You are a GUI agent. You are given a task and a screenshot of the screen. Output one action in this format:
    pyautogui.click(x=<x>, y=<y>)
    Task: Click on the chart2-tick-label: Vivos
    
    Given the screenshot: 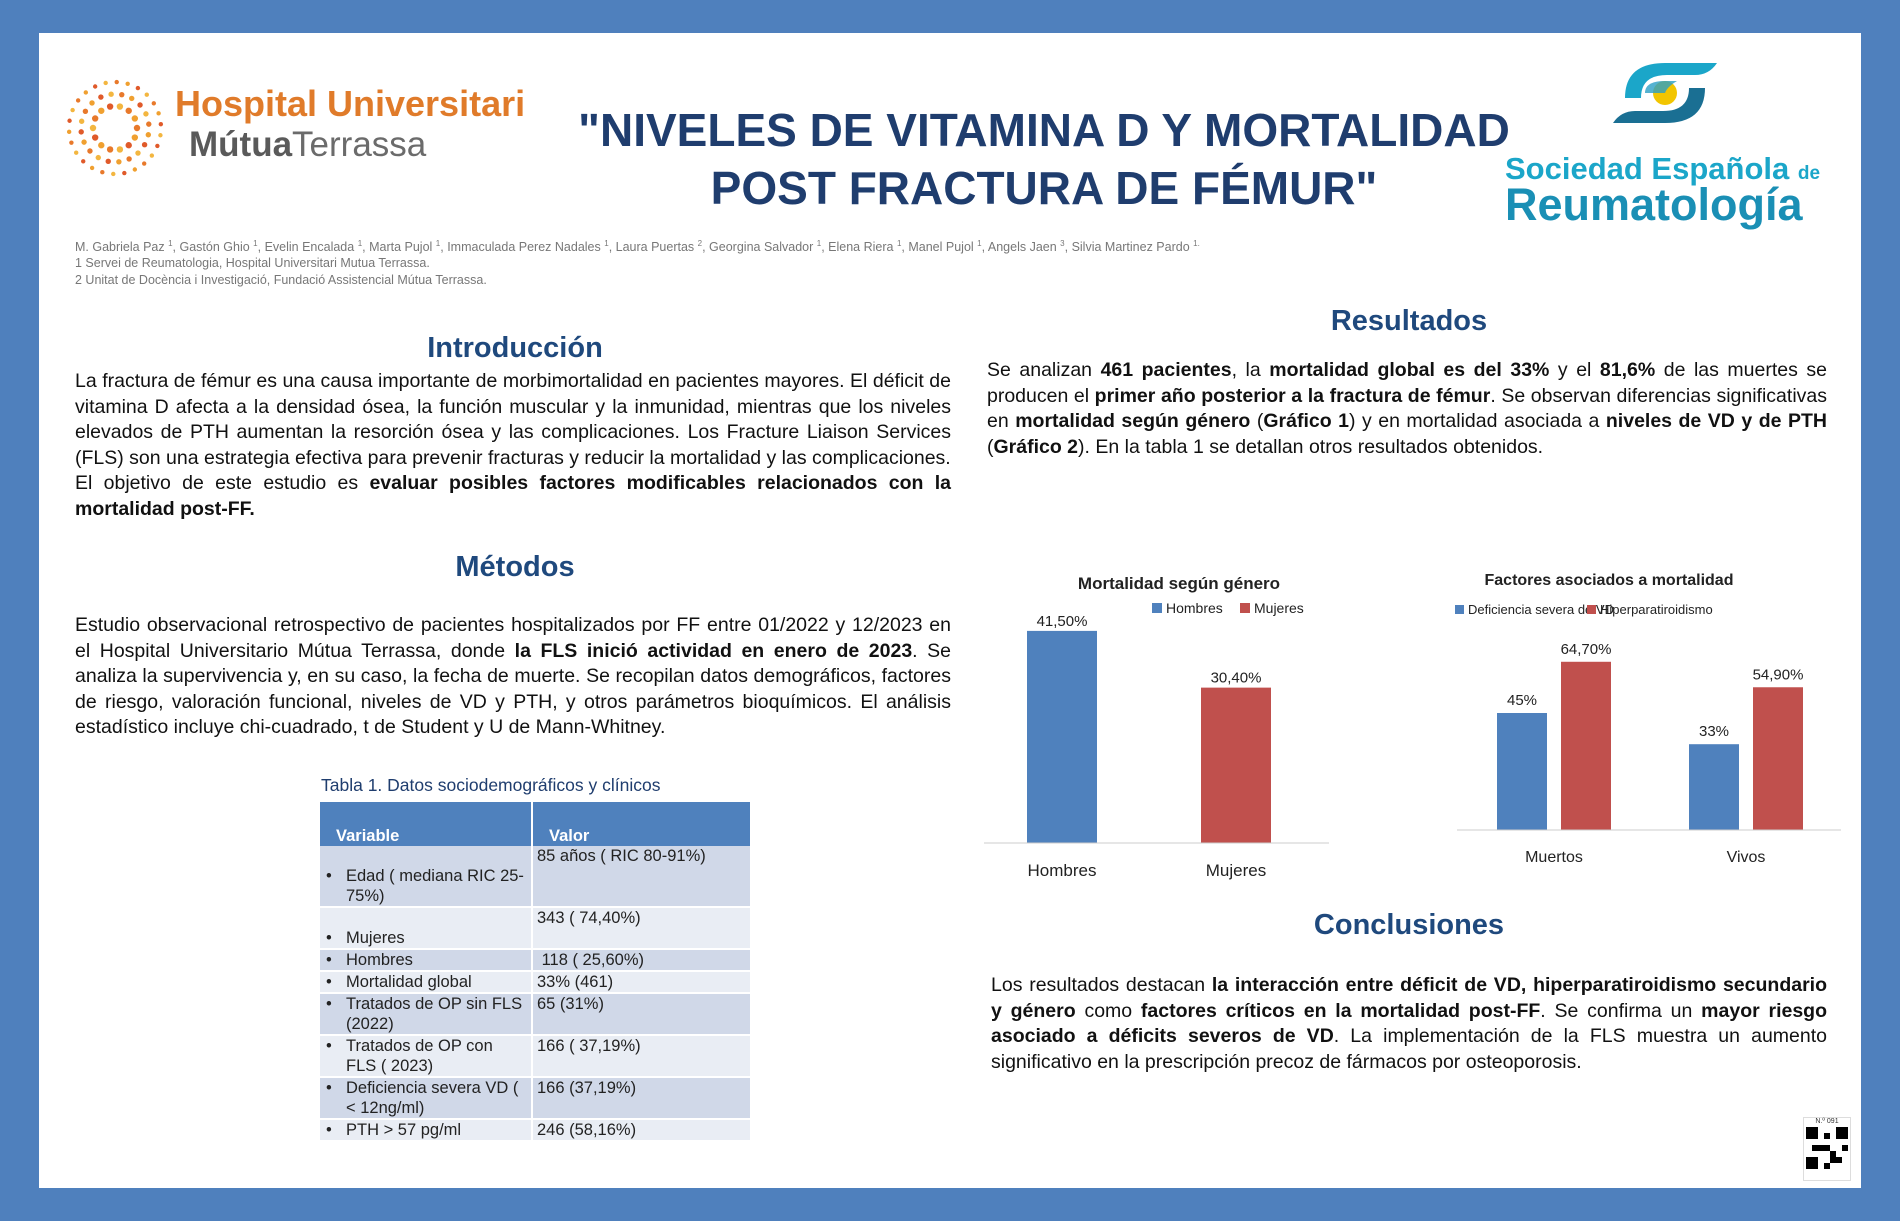 What is the action you would take?
    pyautogui.click(x=1746, y=857)
    